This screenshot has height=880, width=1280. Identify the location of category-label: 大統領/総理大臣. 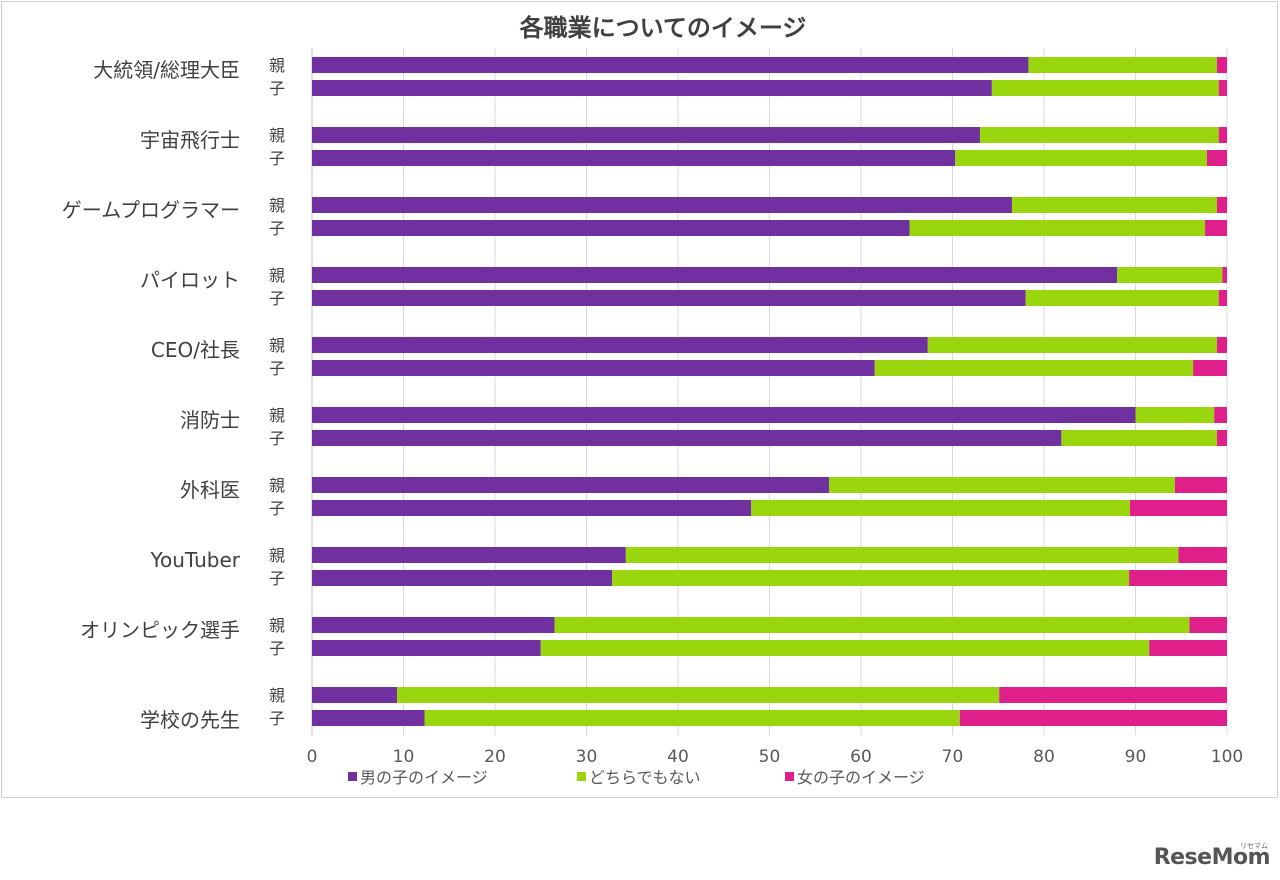
(166, 70).